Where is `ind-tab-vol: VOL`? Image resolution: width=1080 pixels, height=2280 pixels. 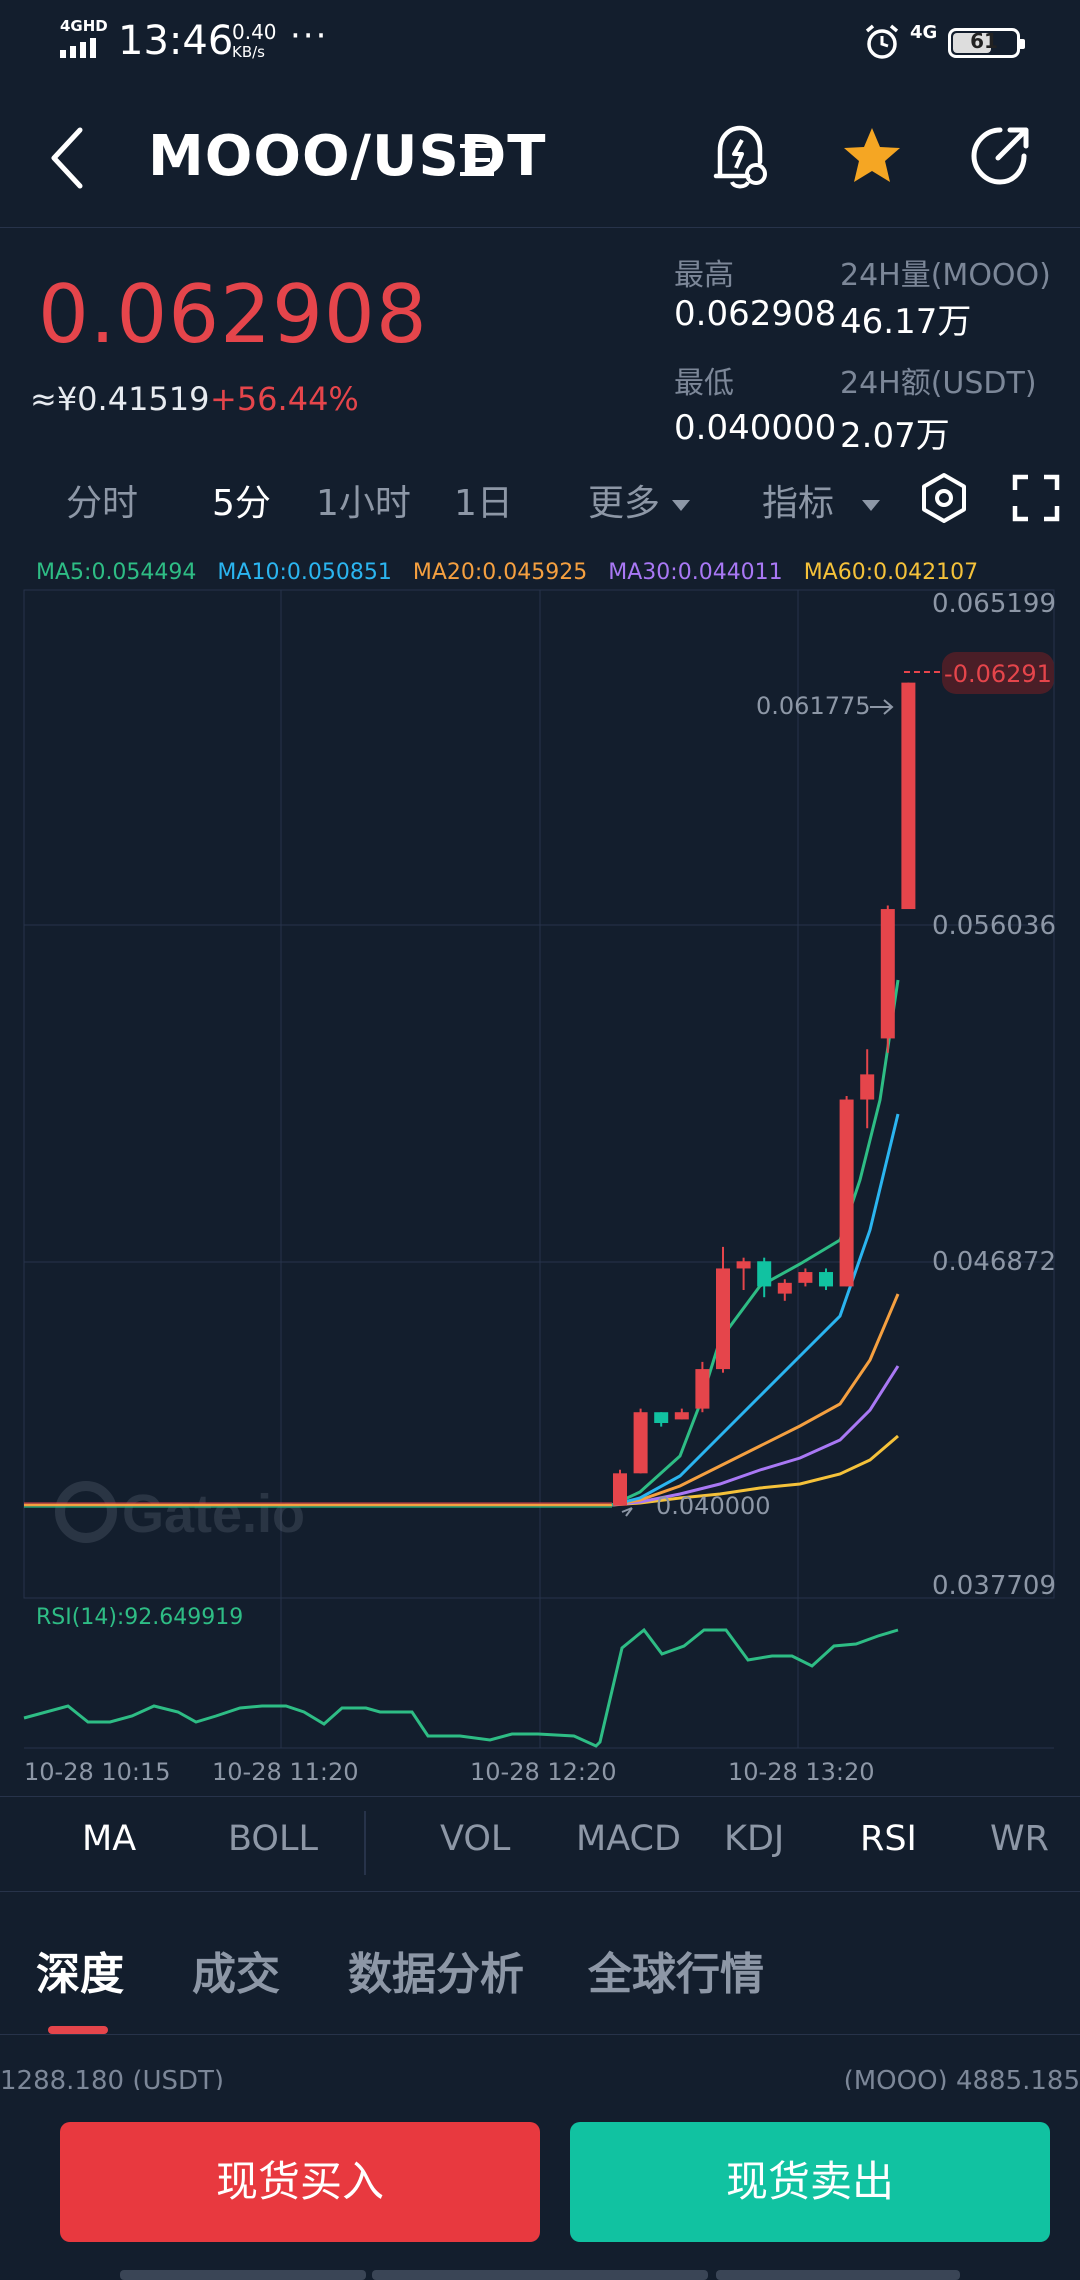
ind-tab-vol: VOL is located at coordinates (475, 1839).